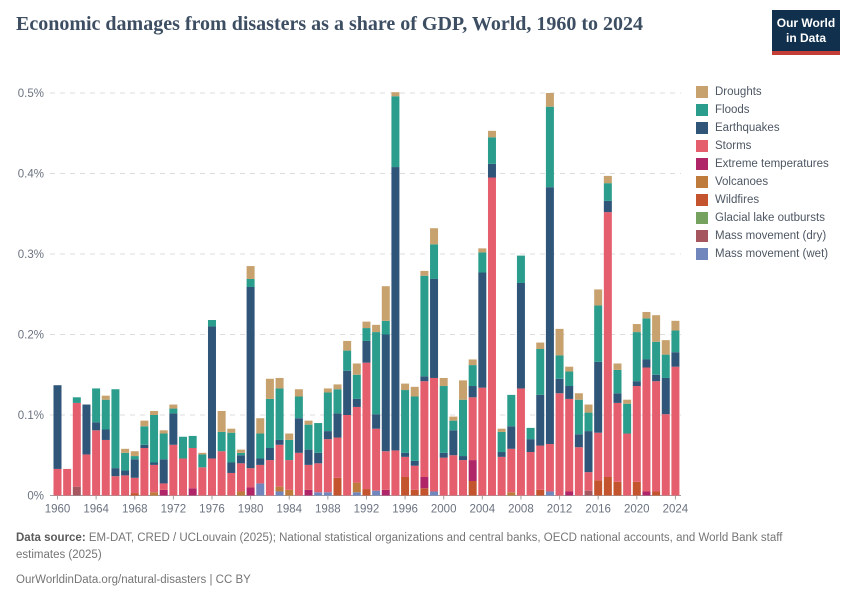 The image size is (850, 600). Describe the element at coordinates (806, 32) in the screenshot. I see `owid-logo: Our World in Data` at that location.